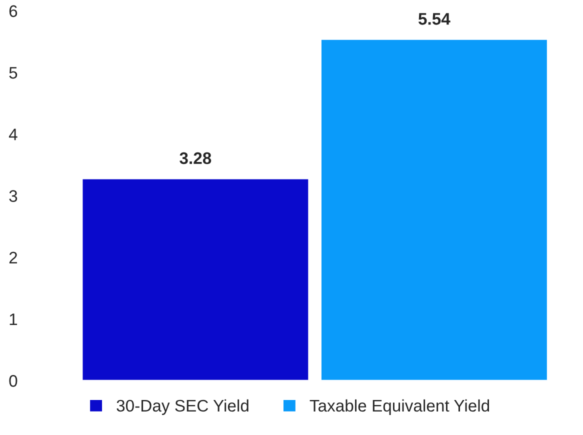  Describe the element at coordinates (400, 407) in the screenshot. I see `legend-label: Taxable Equivalent Yield` at that location.